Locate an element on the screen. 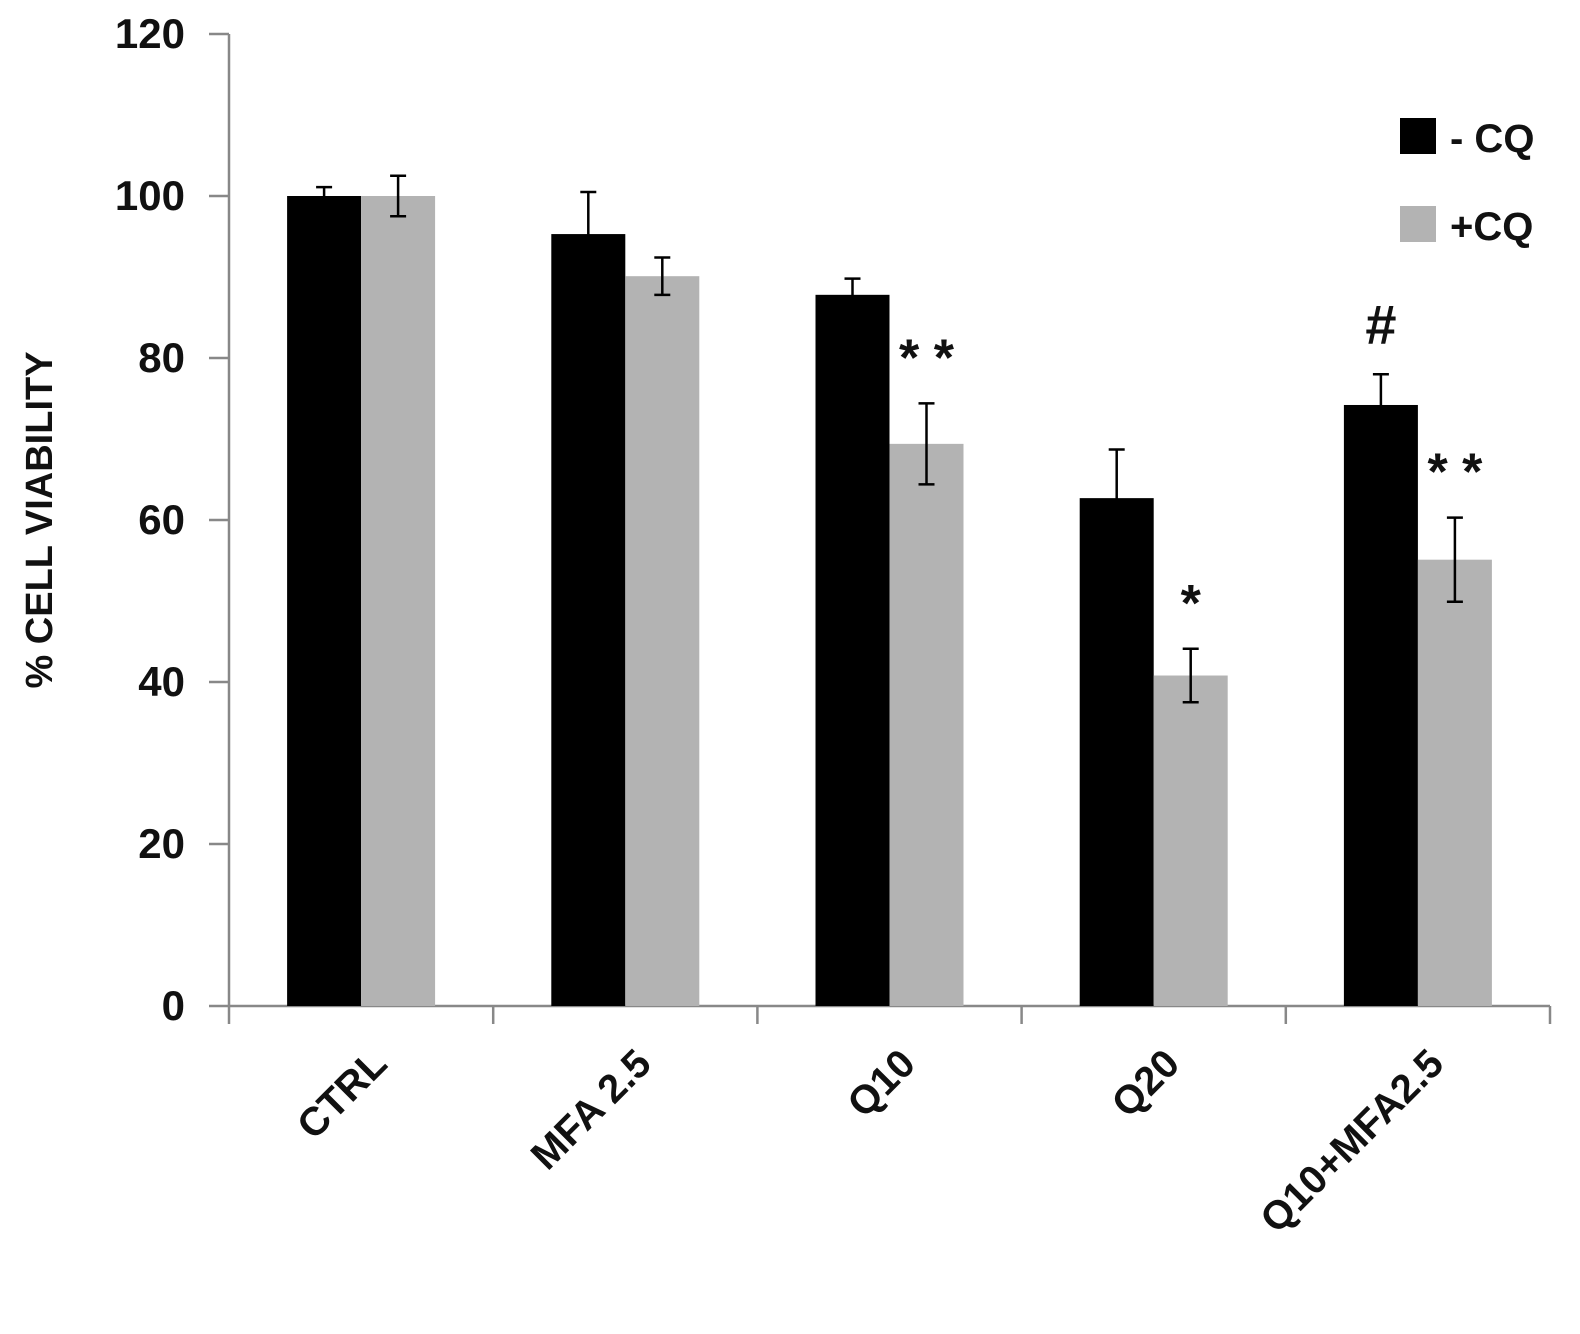 This screenshot has height=1334, width=1580. legend-label: +CQ is located at coordinates (1491, 227).